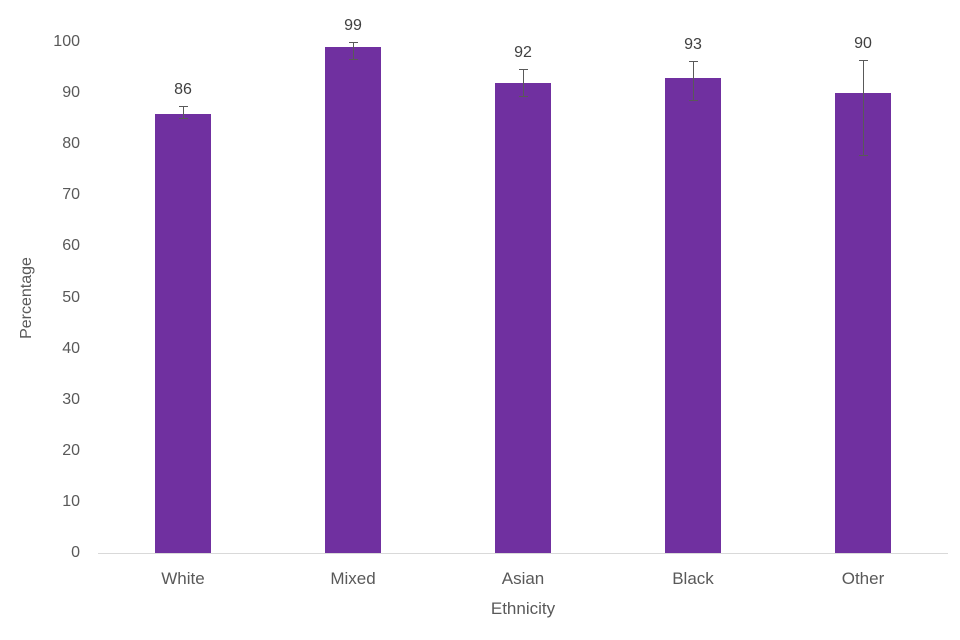 The image size is (960, 640). I want to click on x-category-label: Black, so click(693, 578).